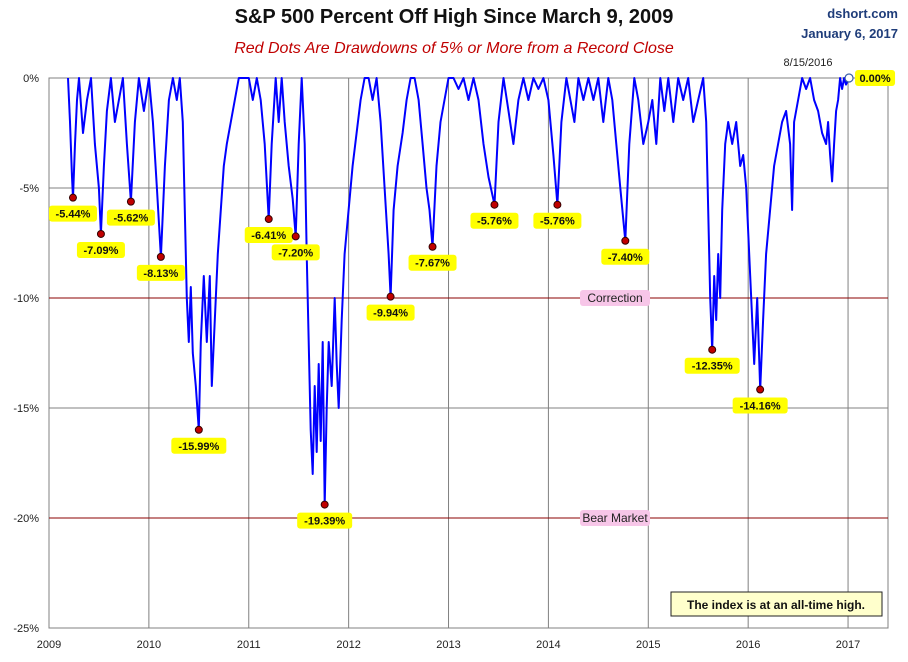  Describe the element at coordinates (149, 645) in the screenshot. I see `x-tick-label: 2010` at that location.